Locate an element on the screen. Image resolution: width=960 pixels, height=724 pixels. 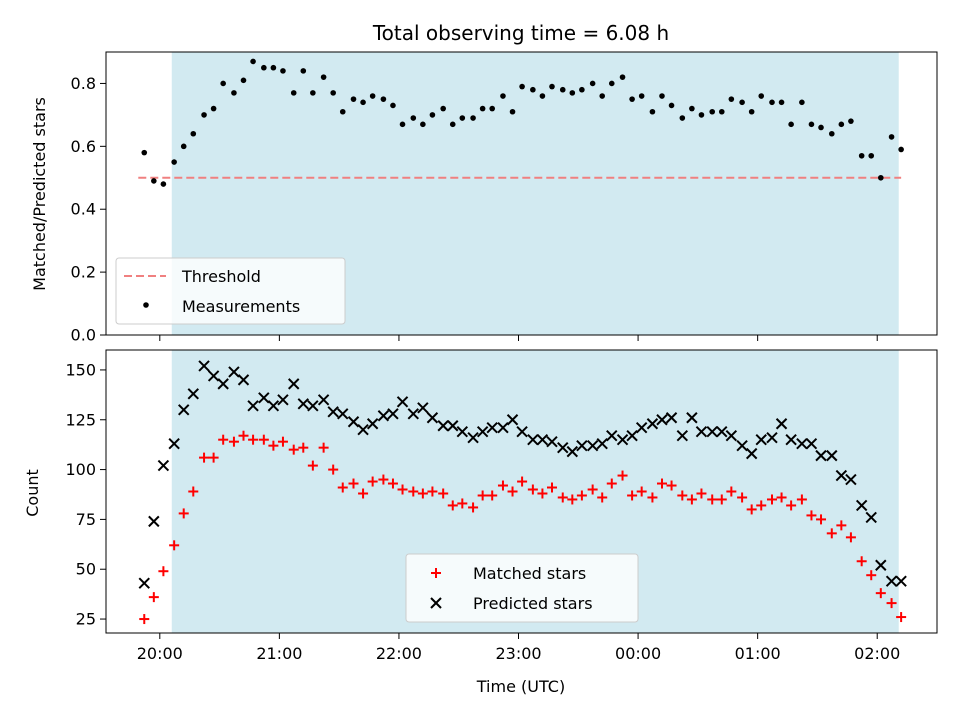
x-tick-label: 22:00 is located at coordinates (399, 653).